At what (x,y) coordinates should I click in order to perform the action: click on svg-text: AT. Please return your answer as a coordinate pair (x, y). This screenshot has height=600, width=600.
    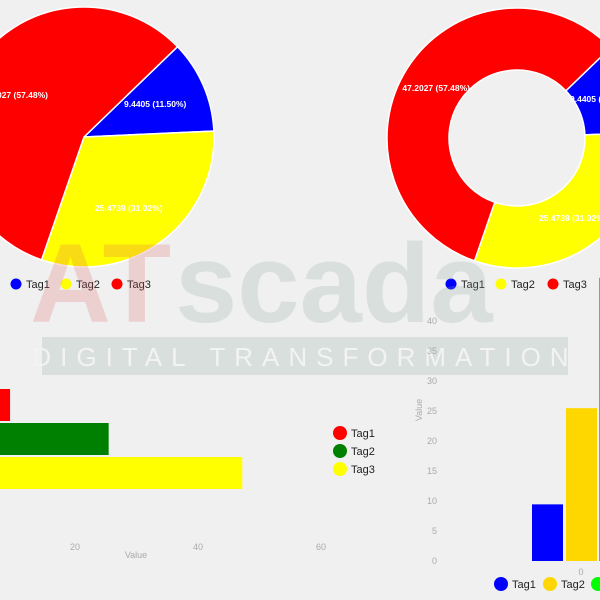
    Looking at the image, I should click on (100, 283).